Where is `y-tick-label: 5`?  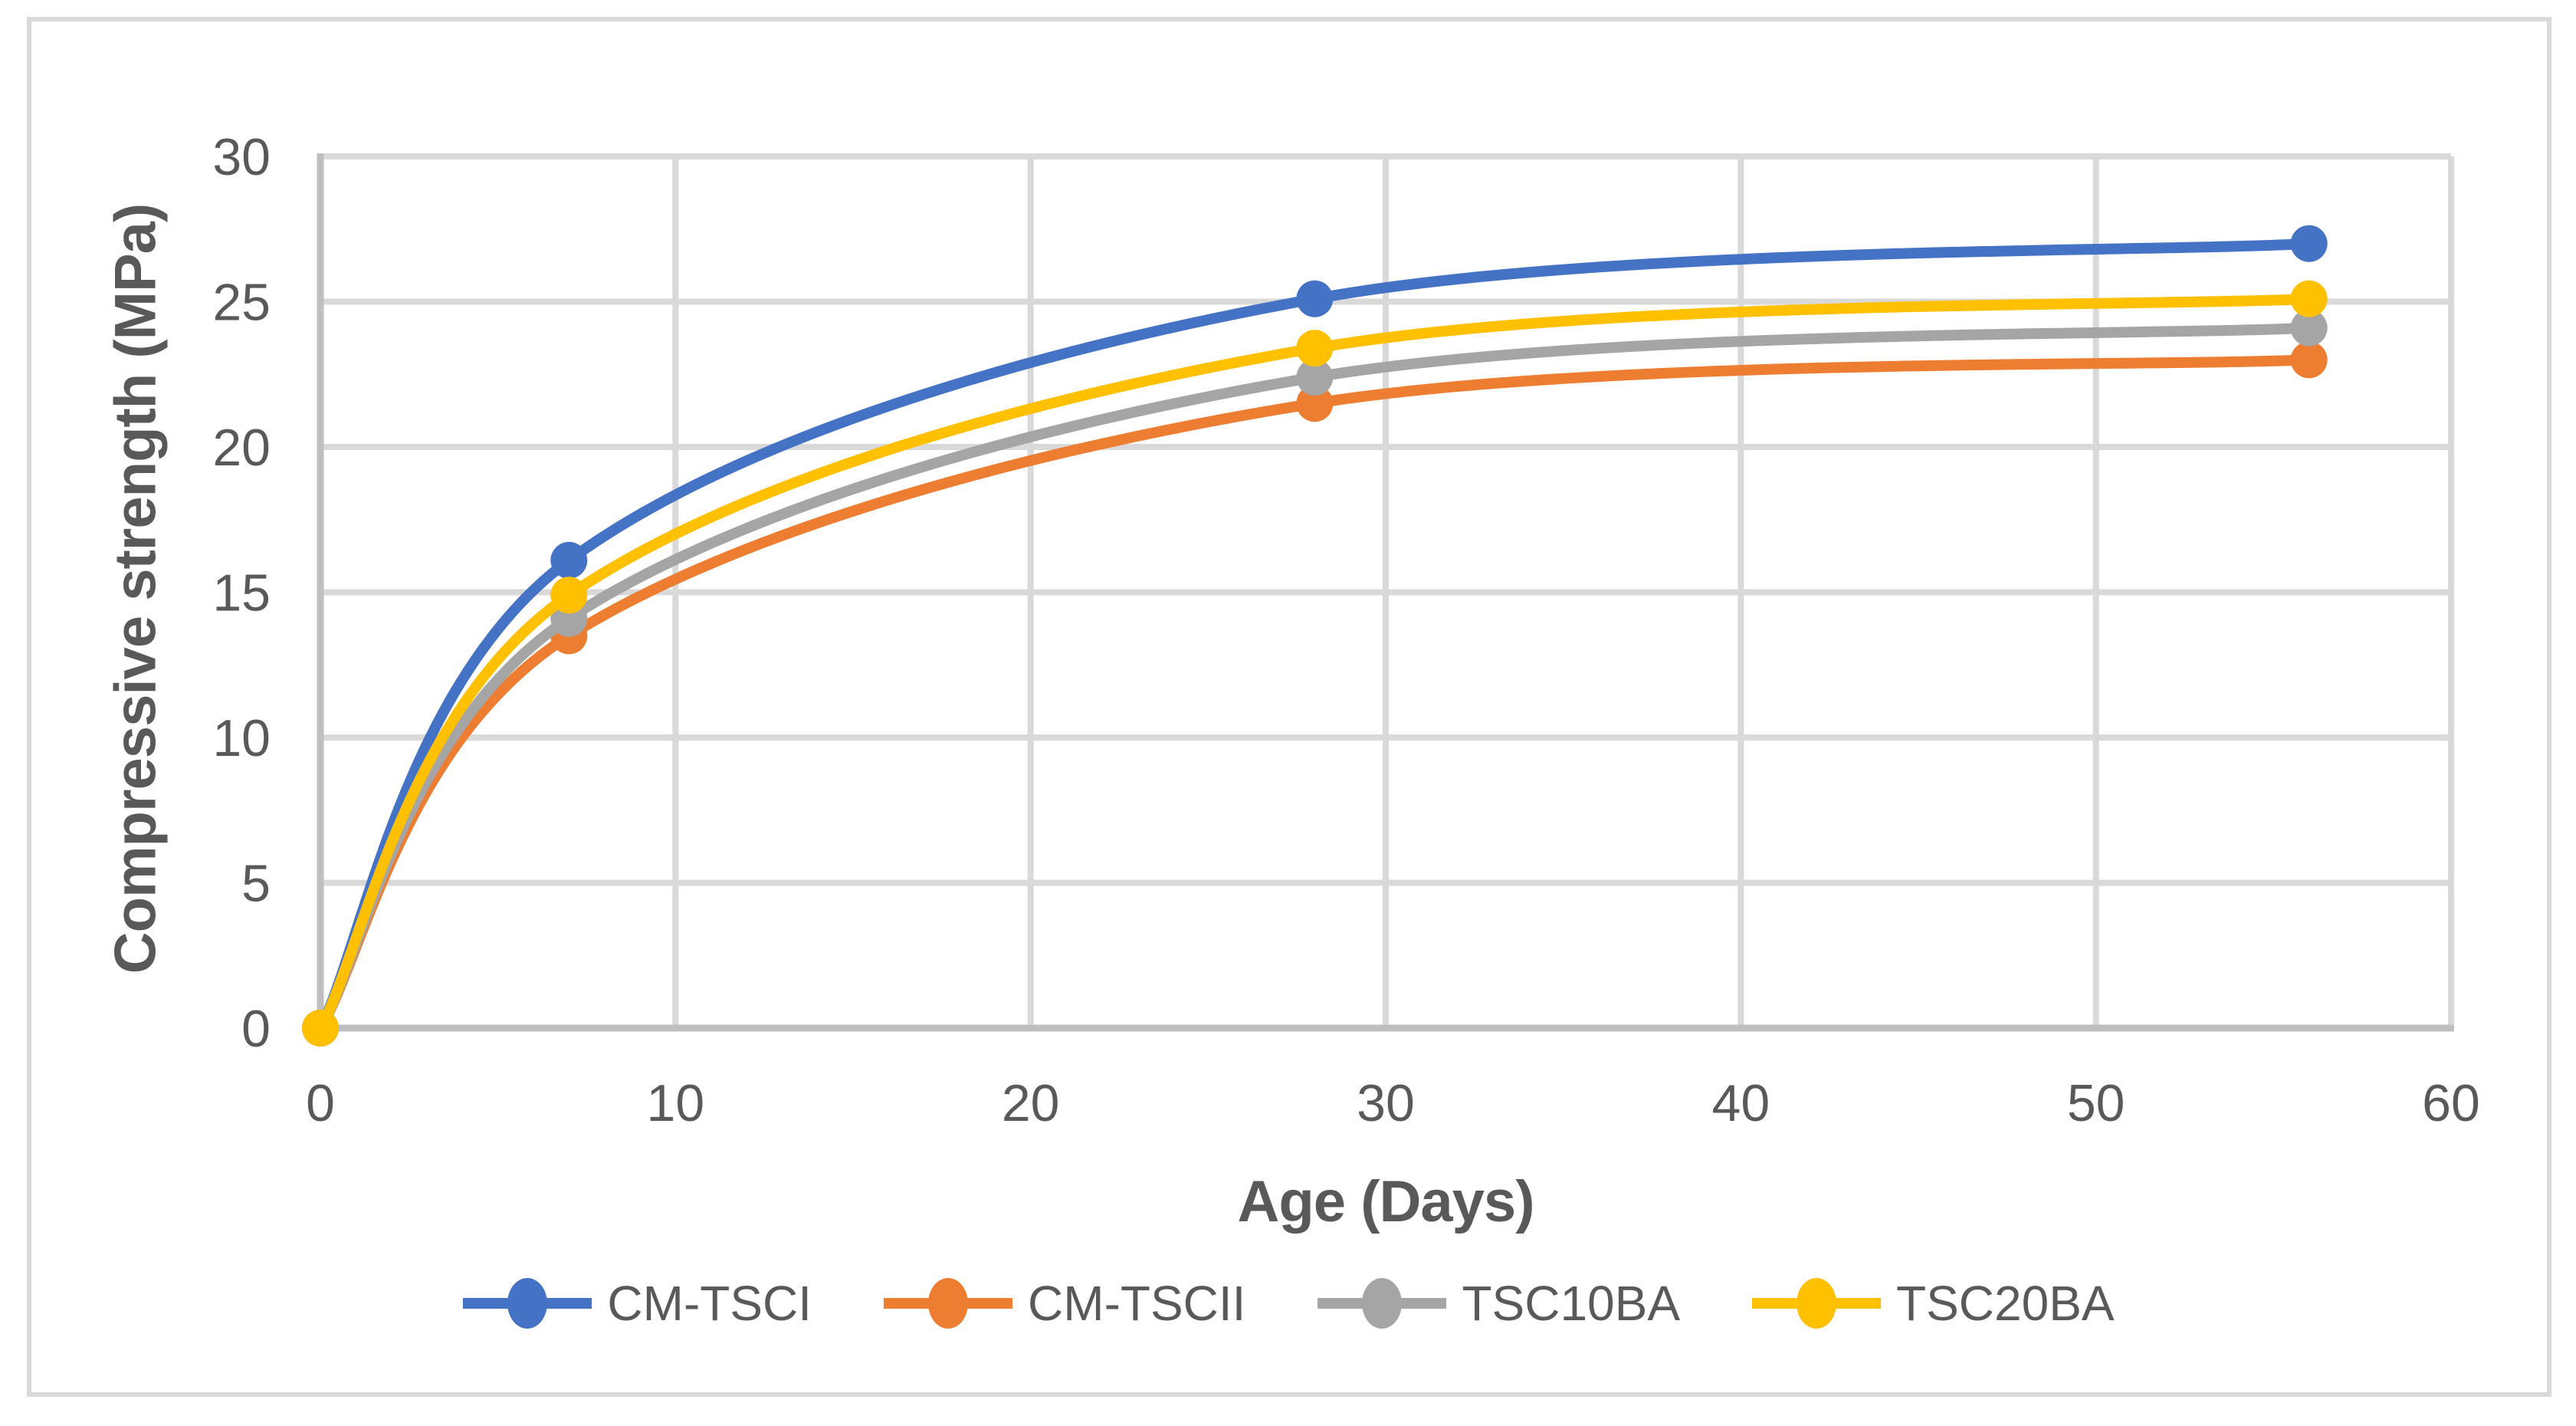 y-tick-label: 5 is located at coordinates (256, 884).